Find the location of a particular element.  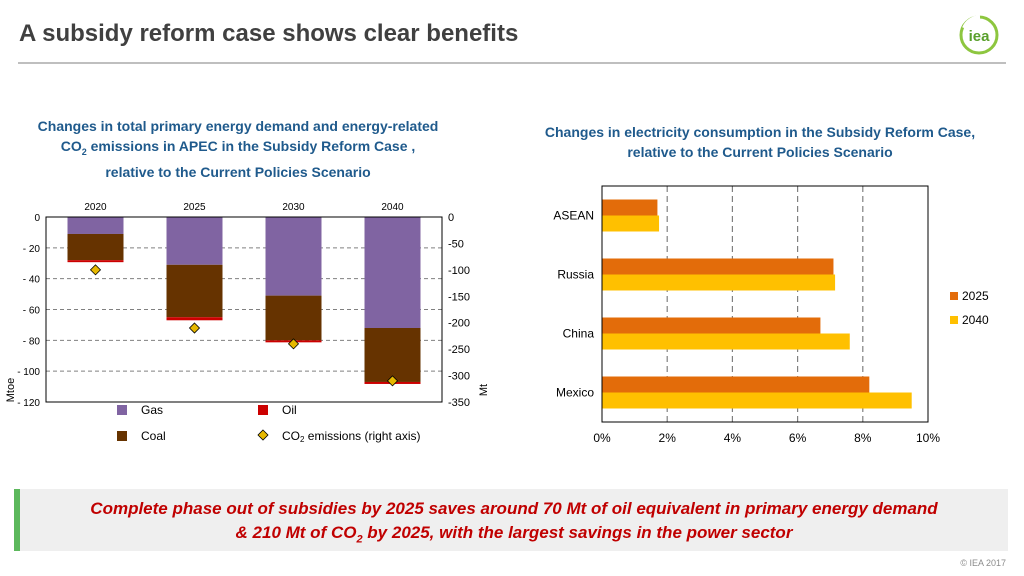

y-tick-label: - 100 is located at coordinates (28, 372).